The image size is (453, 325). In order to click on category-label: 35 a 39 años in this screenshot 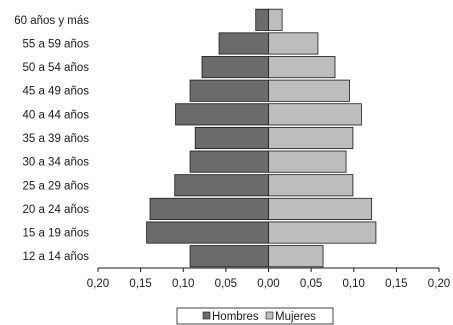, I will do `click(55, 139)`.